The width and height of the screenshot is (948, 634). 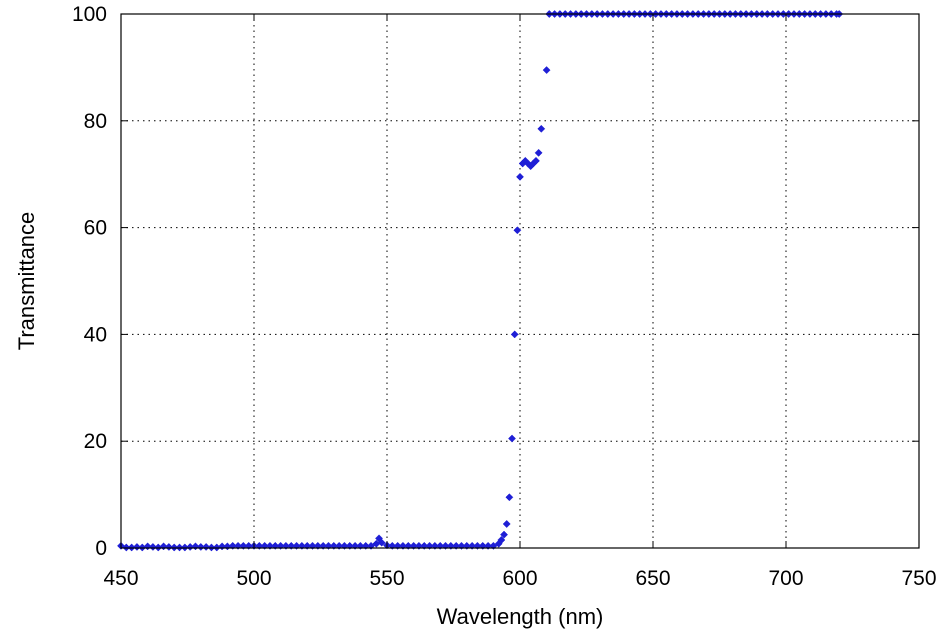 What do you see at coordinates (120, 578) in the screenshot?
I see `x-tick-label: 450` at bounding box center [120, 578].